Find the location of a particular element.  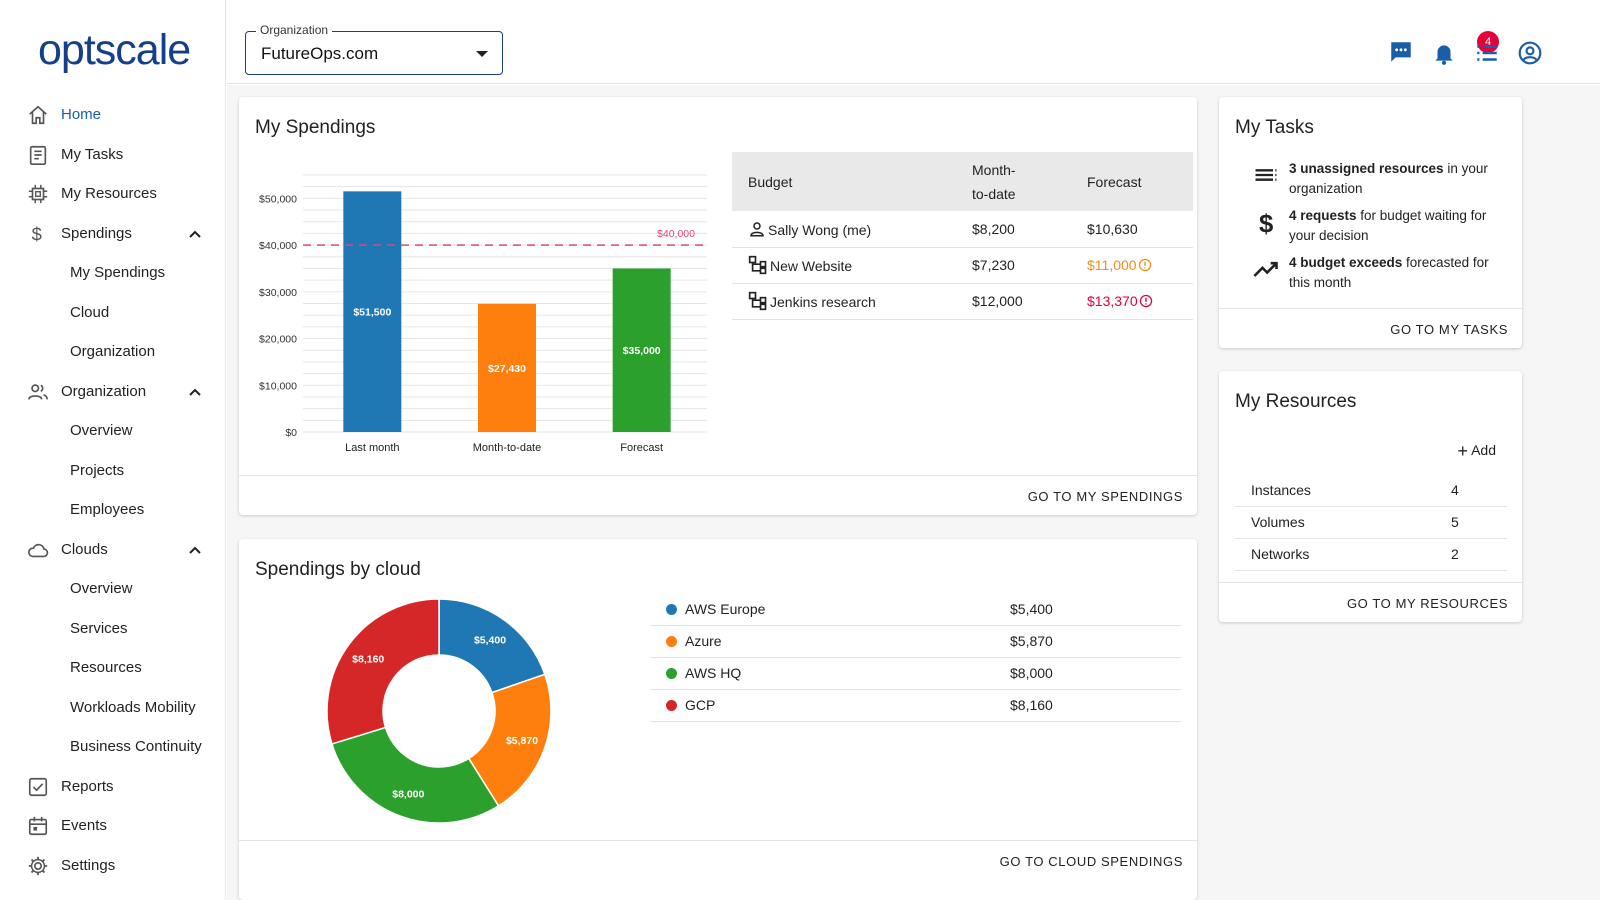

table-row: Jenkins research $12,000 $13,370 is located at coordinates (962, 301).